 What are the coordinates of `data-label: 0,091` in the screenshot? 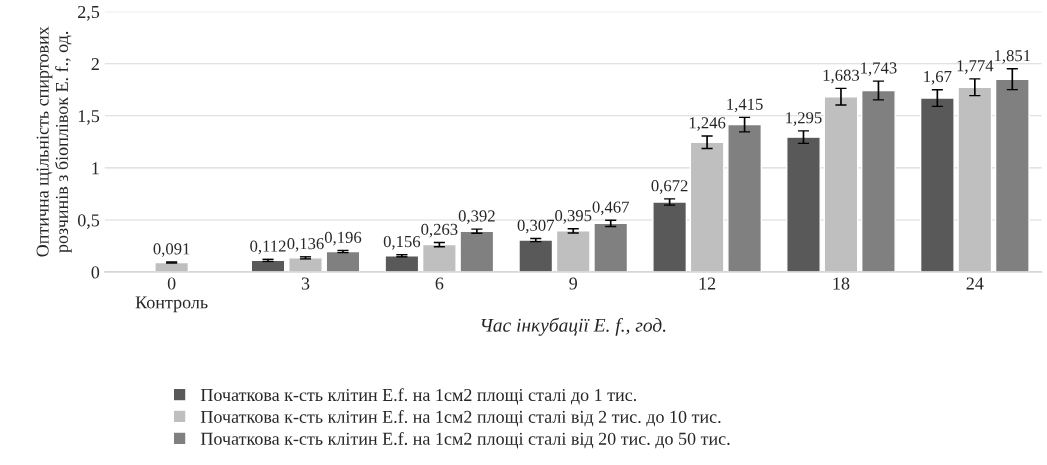 It's located at (171, 250).